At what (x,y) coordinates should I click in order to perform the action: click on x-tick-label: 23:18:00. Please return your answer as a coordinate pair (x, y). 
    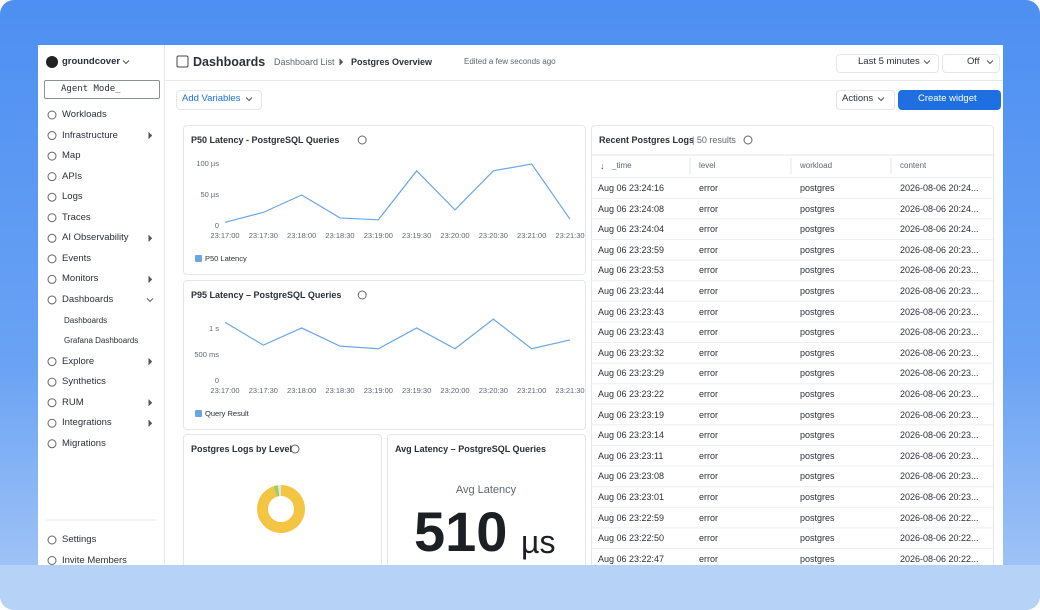
    Looking at the image, I should click on (302, 390).